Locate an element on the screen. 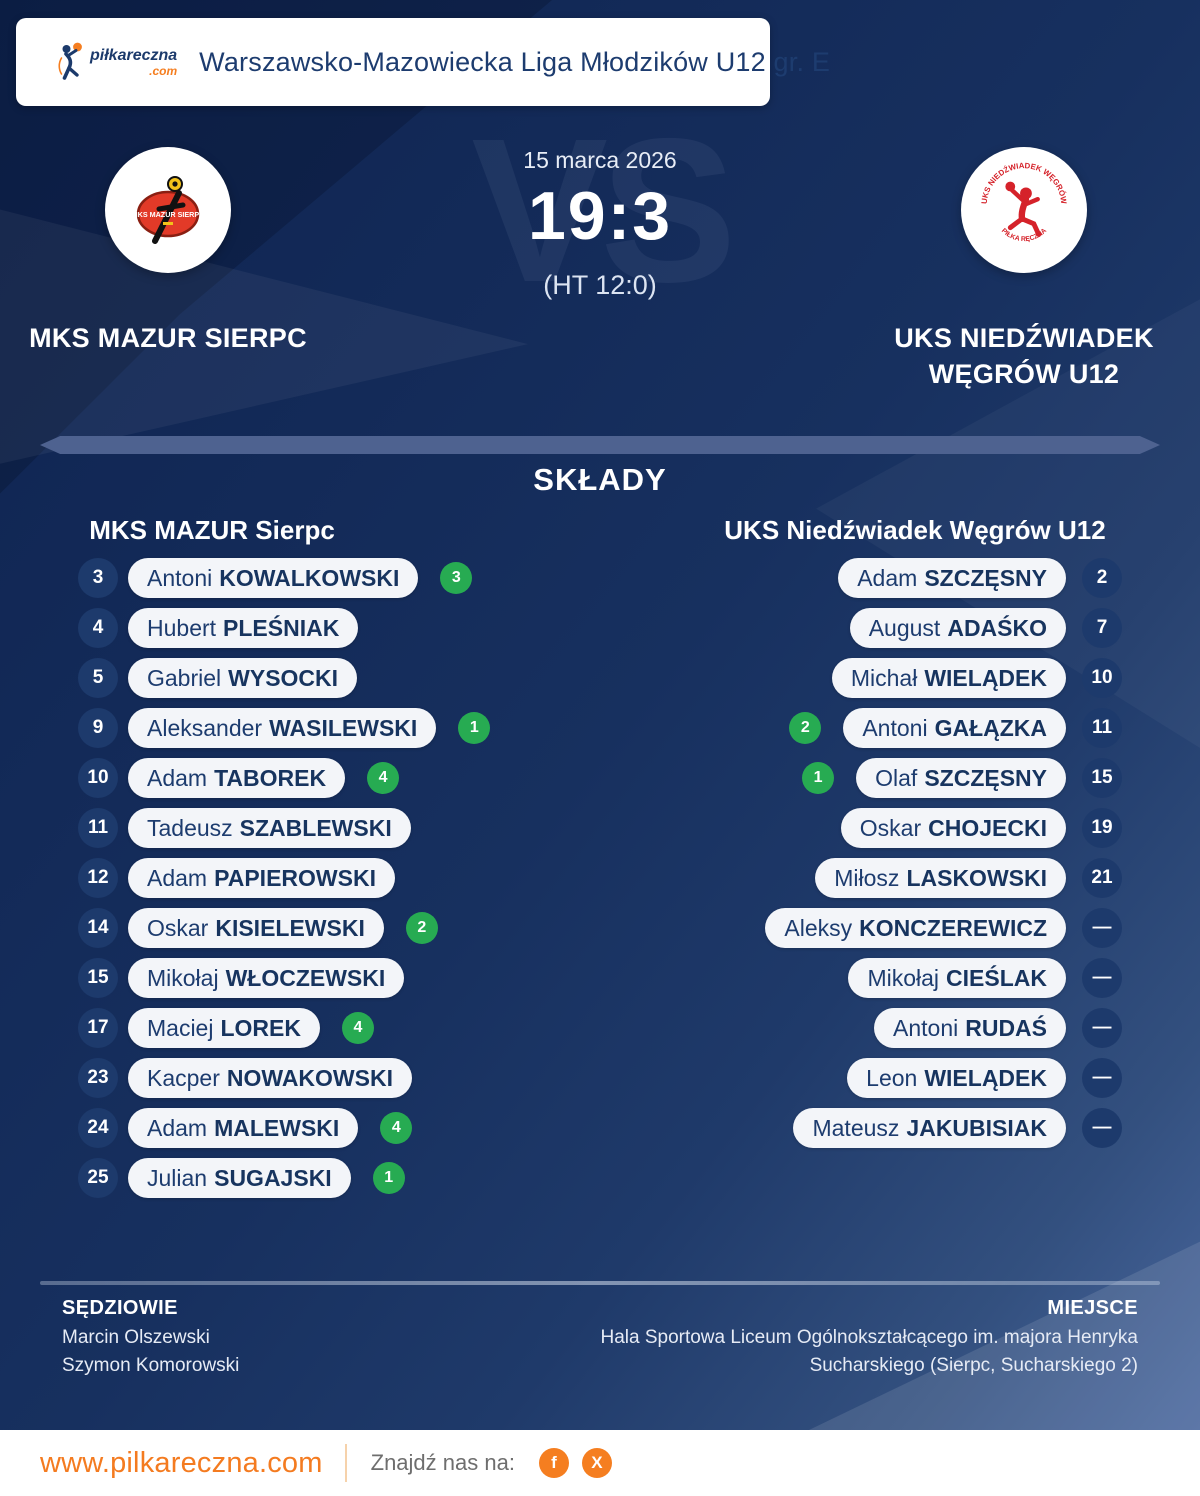 The image size is (1200, 1496). roster-row: 9 Aleksander WASILEWSKI 1 is located at coordinates (320, 728).